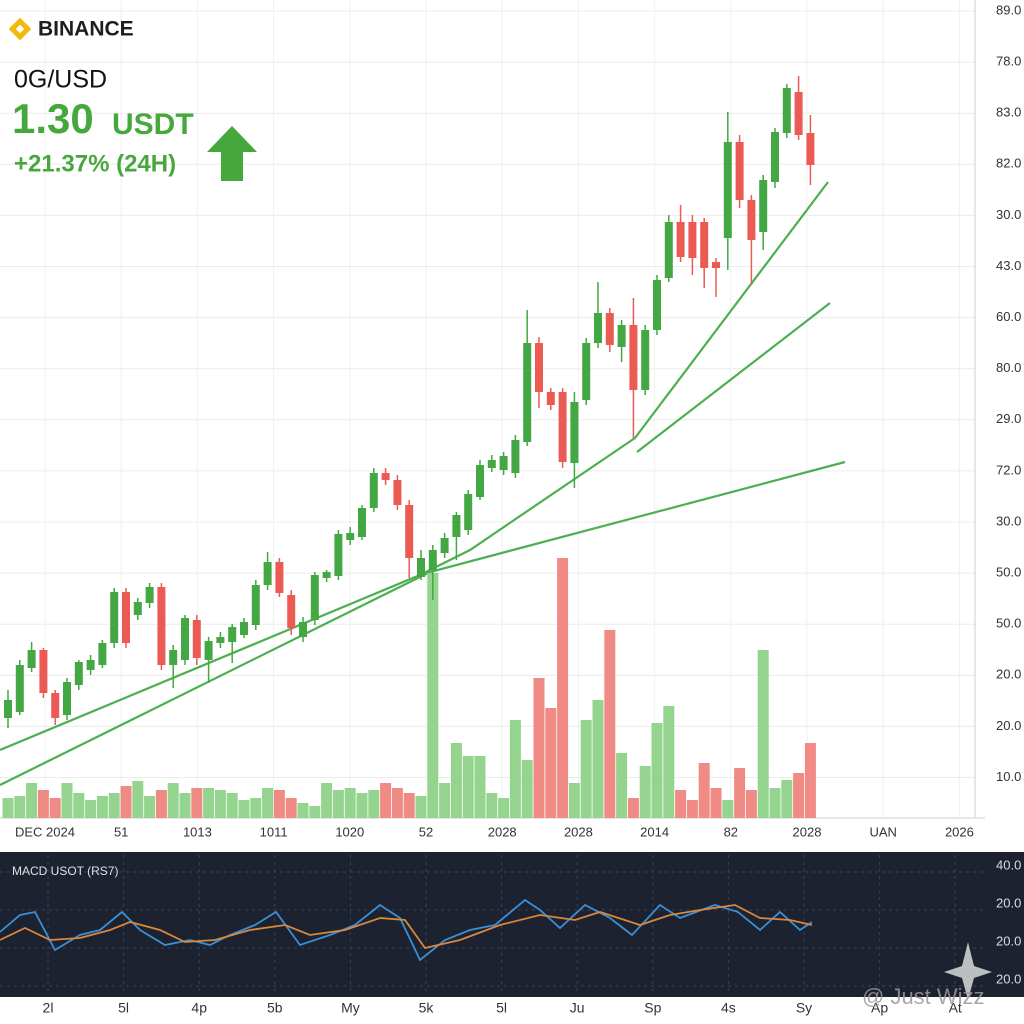  I want to click on price: 1.30, so click(53, 118).